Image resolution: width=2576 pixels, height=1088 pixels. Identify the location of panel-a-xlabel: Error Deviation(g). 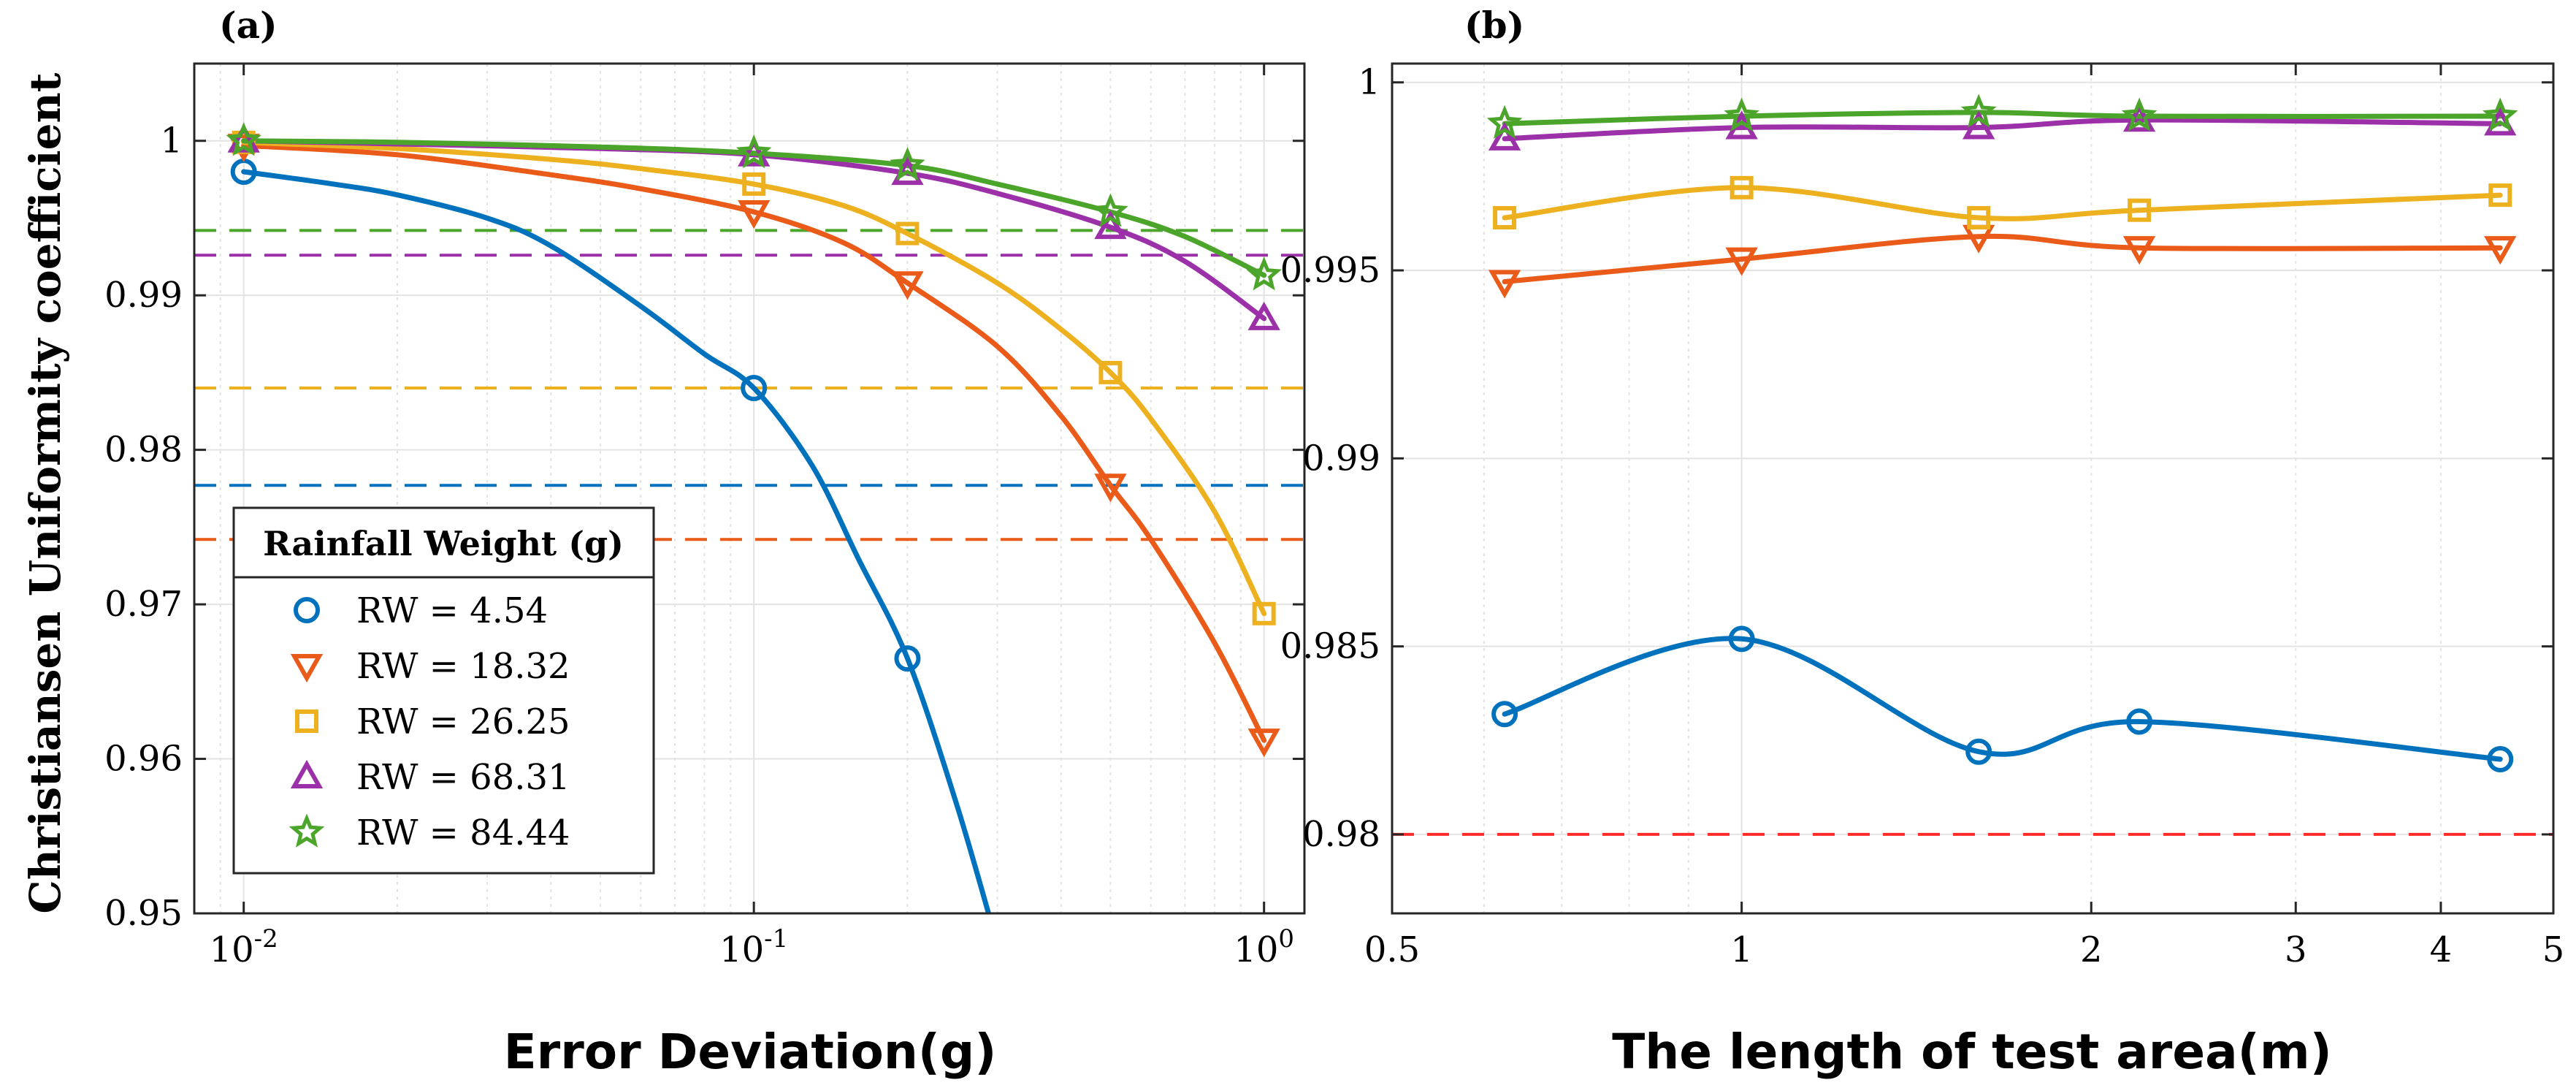
(750, 1052).